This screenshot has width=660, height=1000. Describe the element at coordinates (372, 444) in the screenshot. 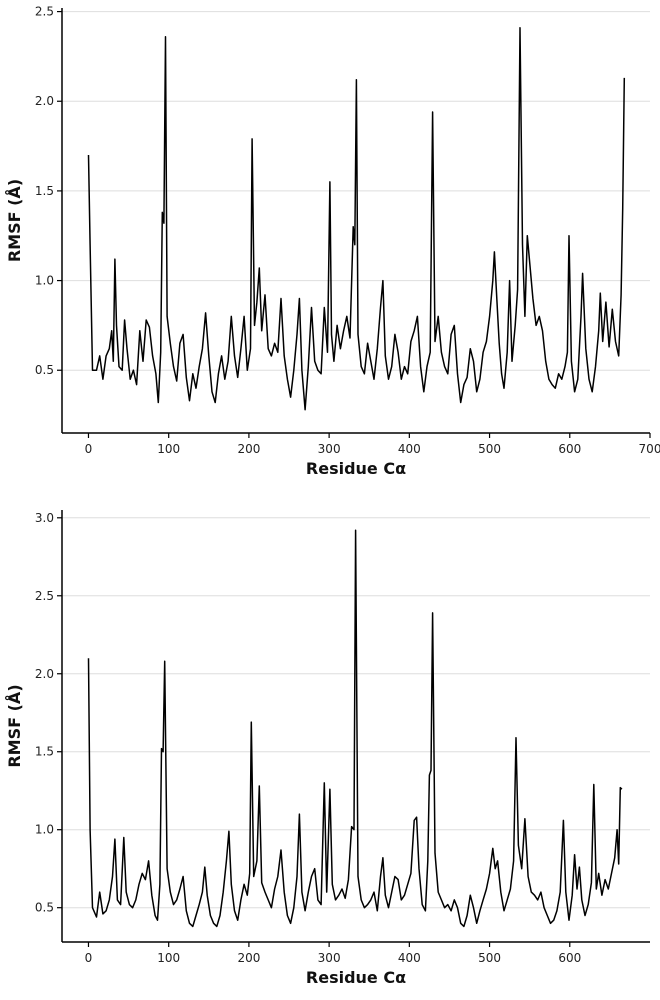

I see `top-chart-x-ticks: 0 100 200 300 400 500 600 700` at that location.